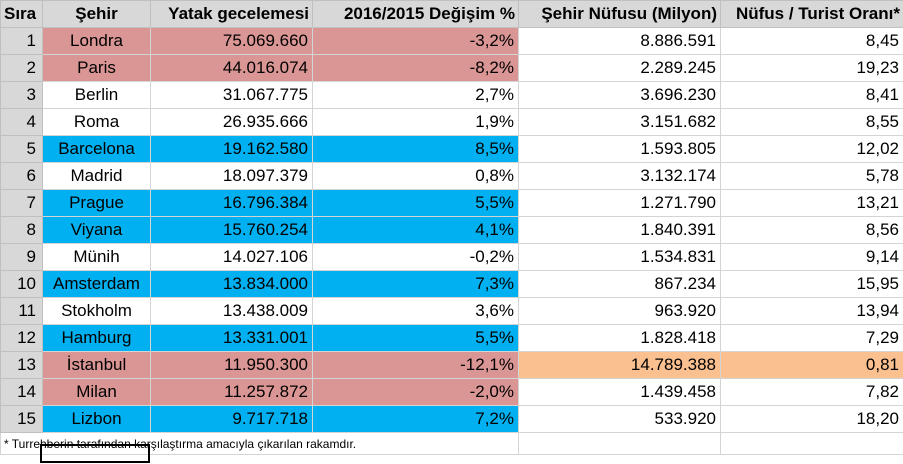 This screenshot has width=903, height=464. I want to click on population-cell: 3.696.230, so click(619, 95).